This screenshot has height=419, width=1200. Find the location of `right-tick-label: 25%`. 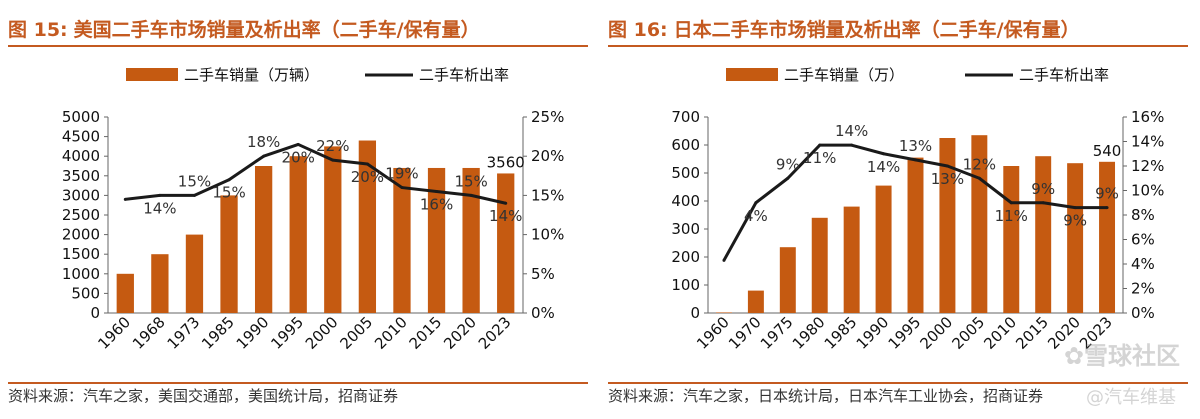

right-tick-label: 25% is located at coordinates (547, 117).